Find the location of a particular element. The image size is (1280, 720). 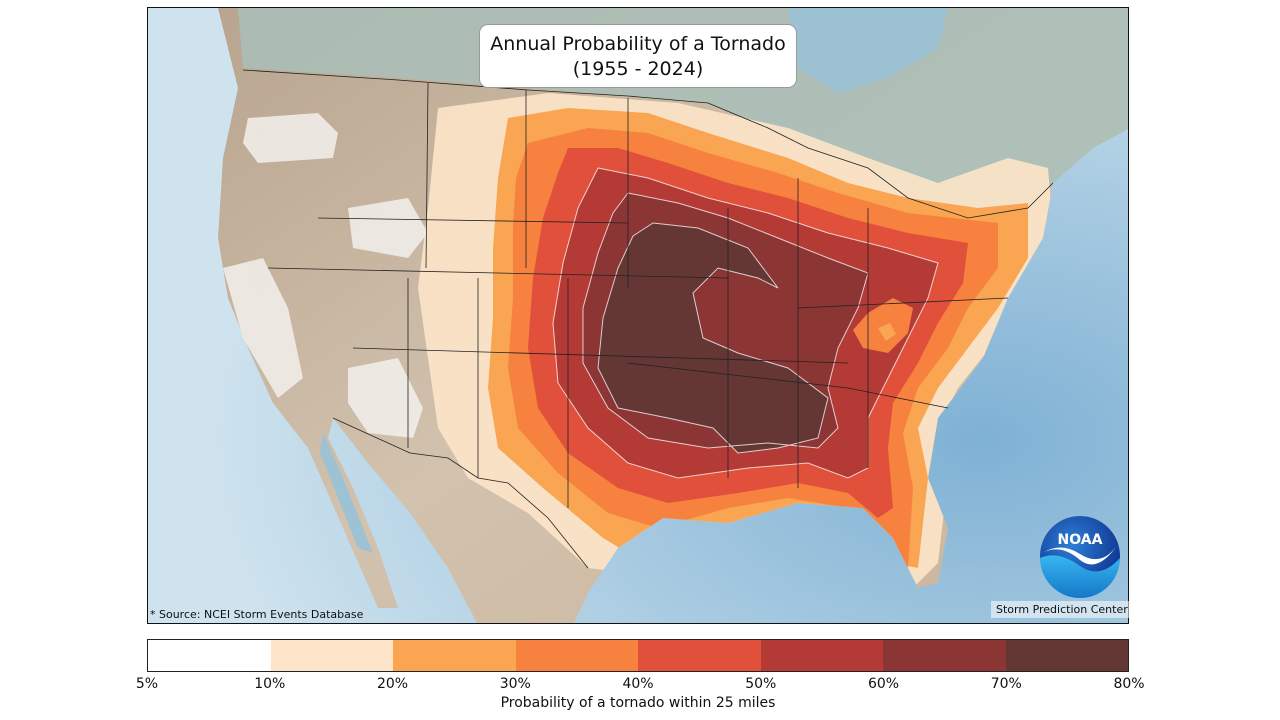

gulf-of-california is located at coordinates (346, 493).